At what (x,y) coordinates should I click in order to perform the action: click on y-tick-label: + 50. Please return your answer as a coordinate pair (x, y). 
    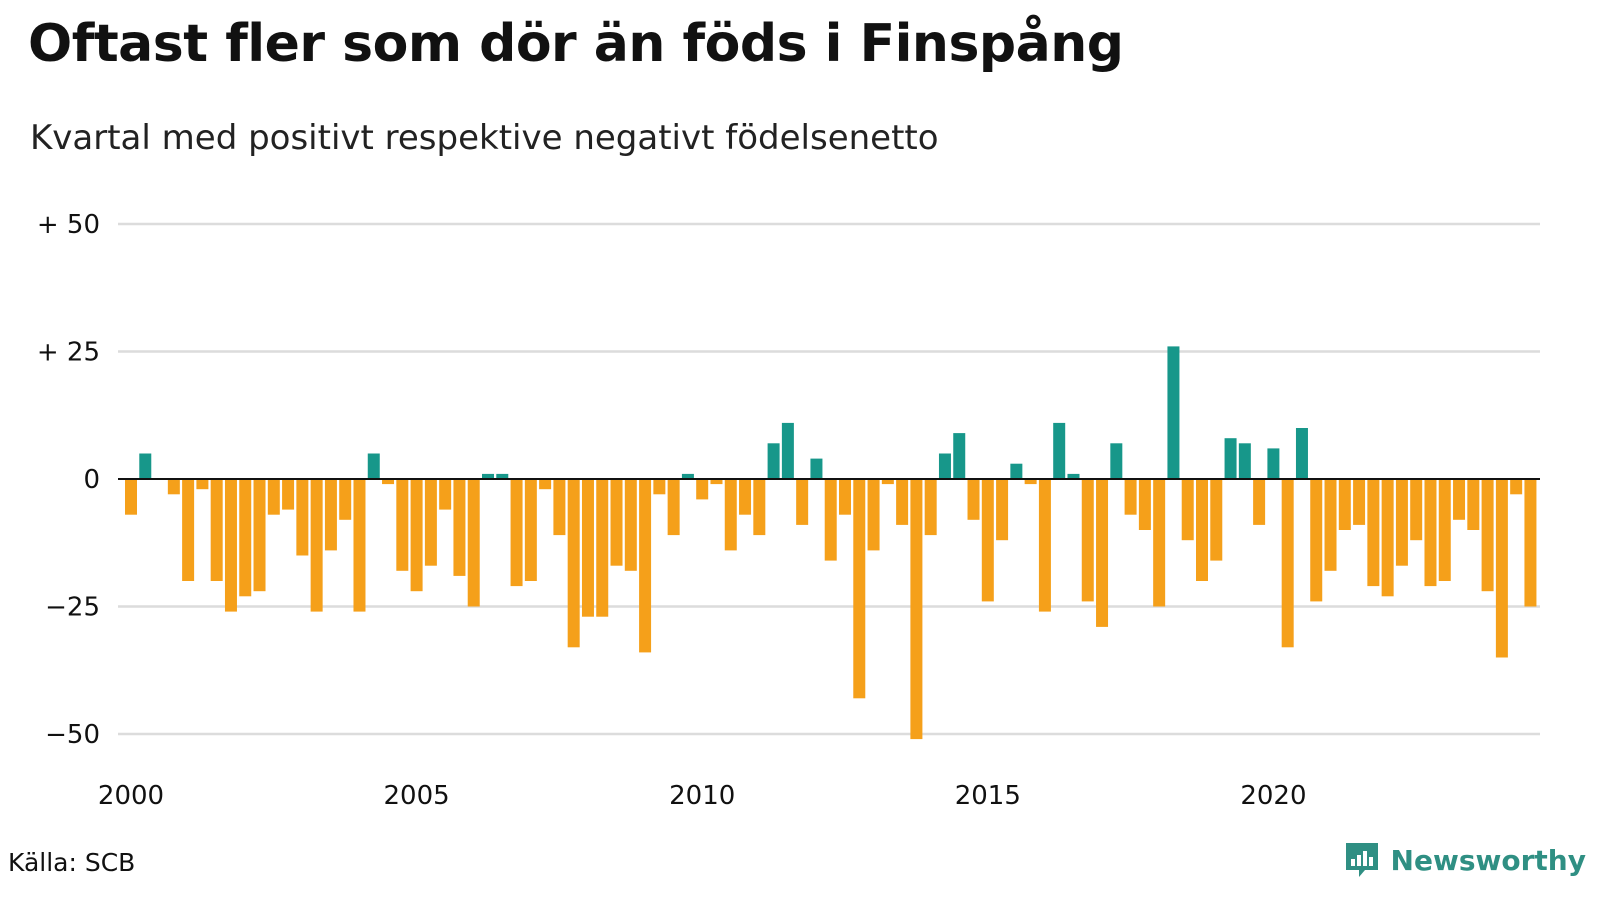
    Looking at the image, I should click on (68, 225).